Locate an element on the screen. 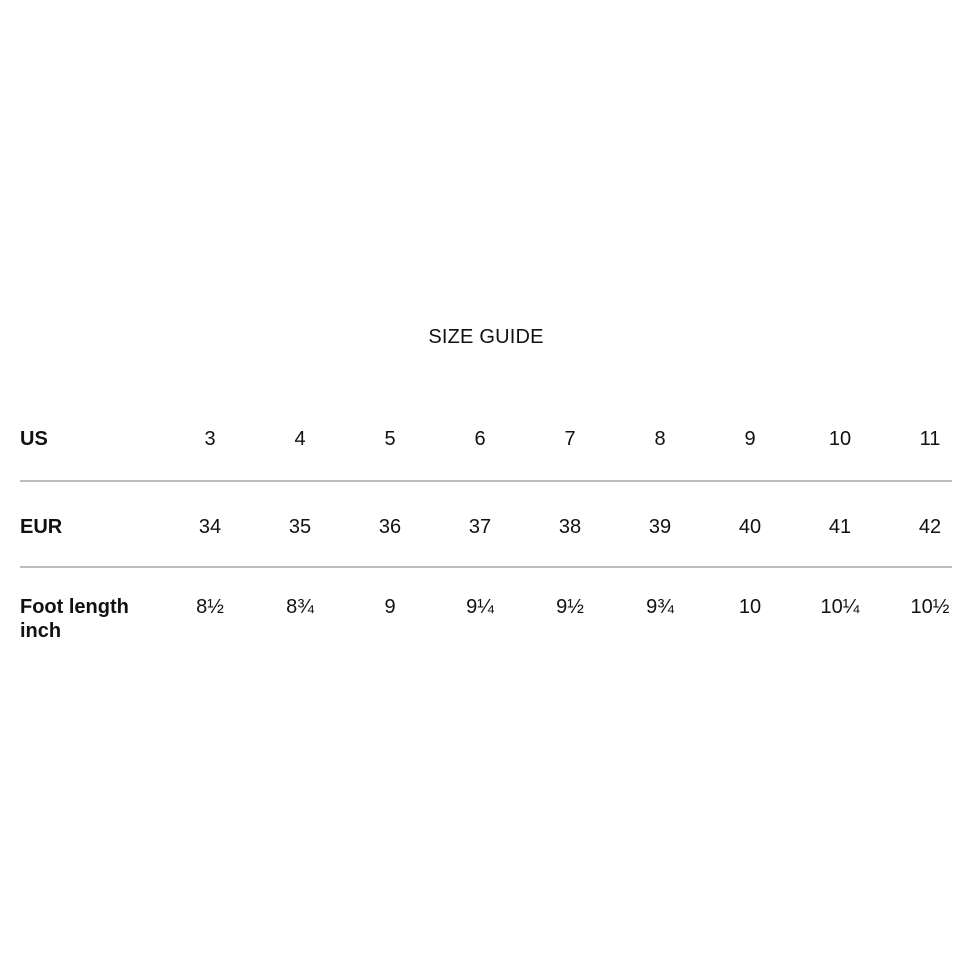 The height and width of the screenshot is (972, 972). eur-size-cell: 35 is located at coordinates (300, 527).